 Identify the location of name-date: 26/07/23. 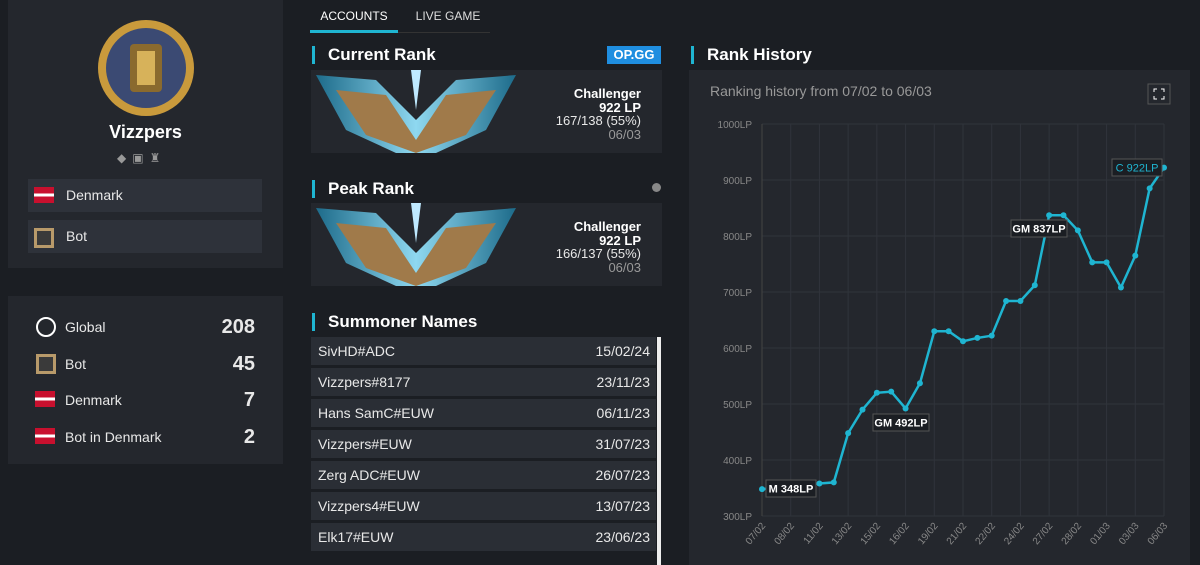
(623, 475).